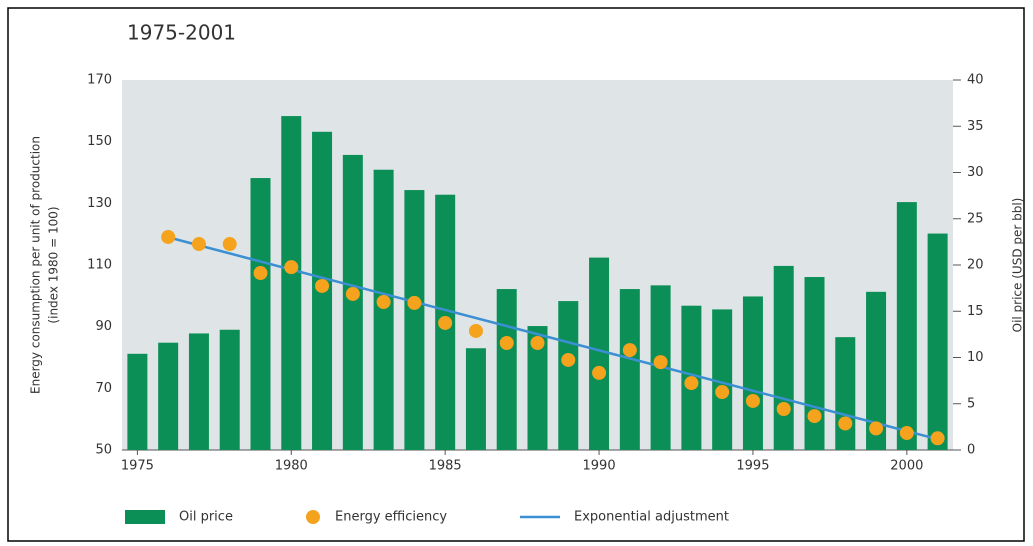 This screenshot has height=546, width=1033. Describe the element at coordinates (1018, 265) in the screenshot. I see `y2-axis-label: Oil price (USD per bbl)` at that location.